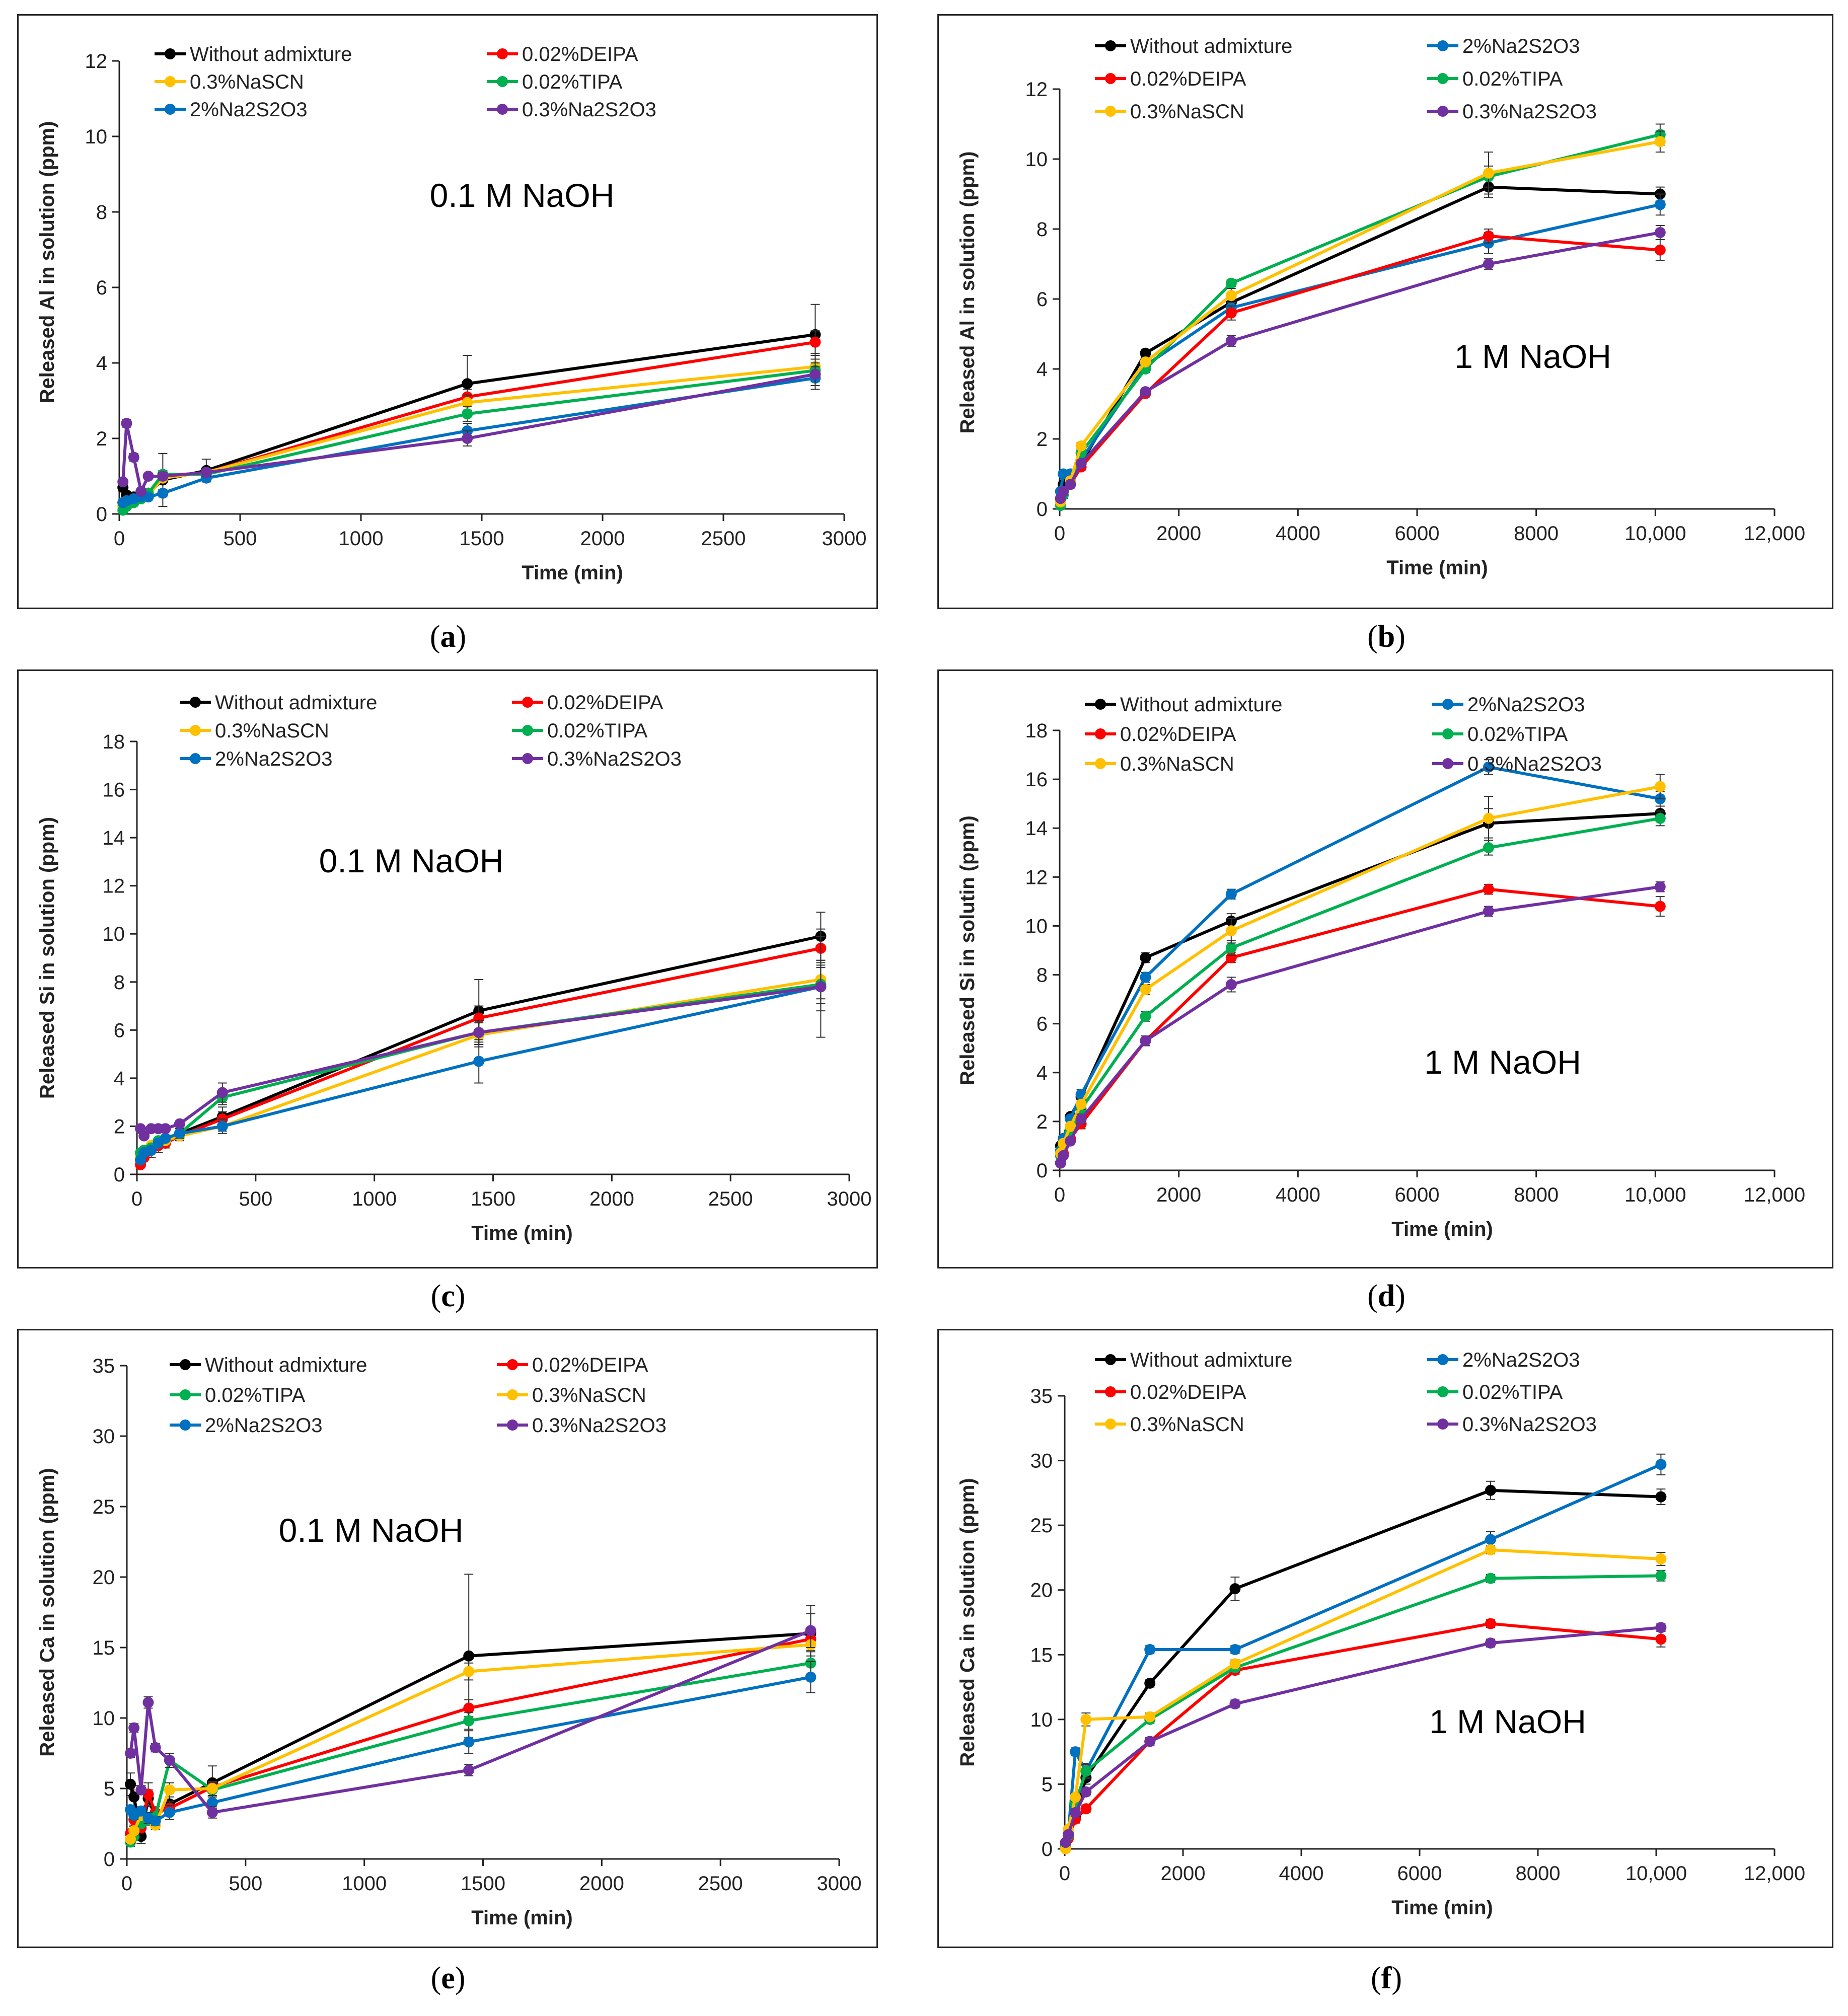 This screenshot has width=1848, height=2016. What do you see at coordinates (723, 539) in the screenshot?
I see `x-tick-label: 2500` at bounding box center [723, 539].